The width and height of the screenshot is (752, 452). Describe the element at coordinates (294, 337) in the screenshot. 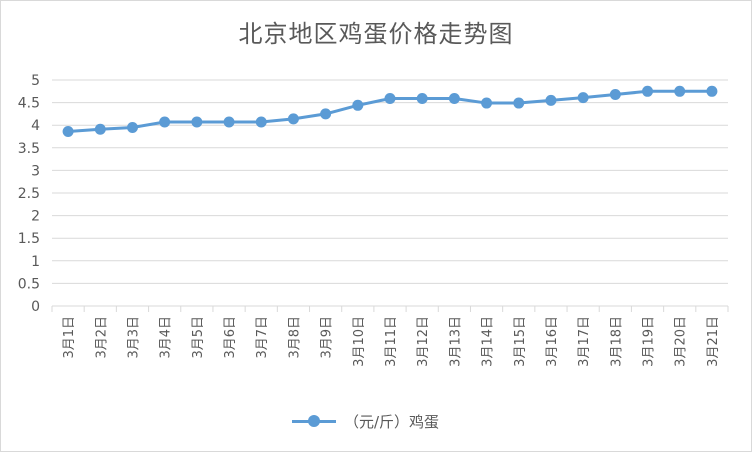

I see `x-tick-label: 3月8日` at that location.